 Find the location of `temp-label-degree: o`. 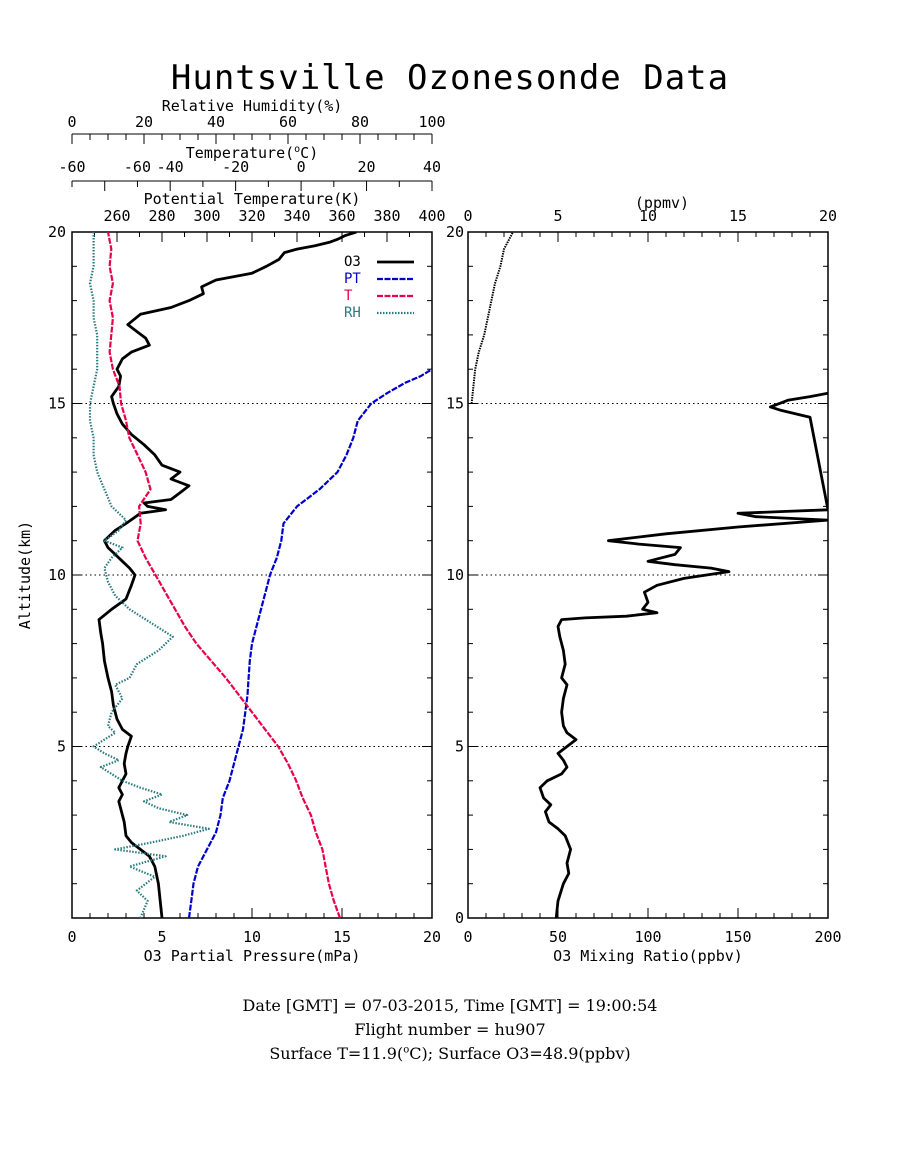

temp-label-degree: o is located at coordinates (297, 149).